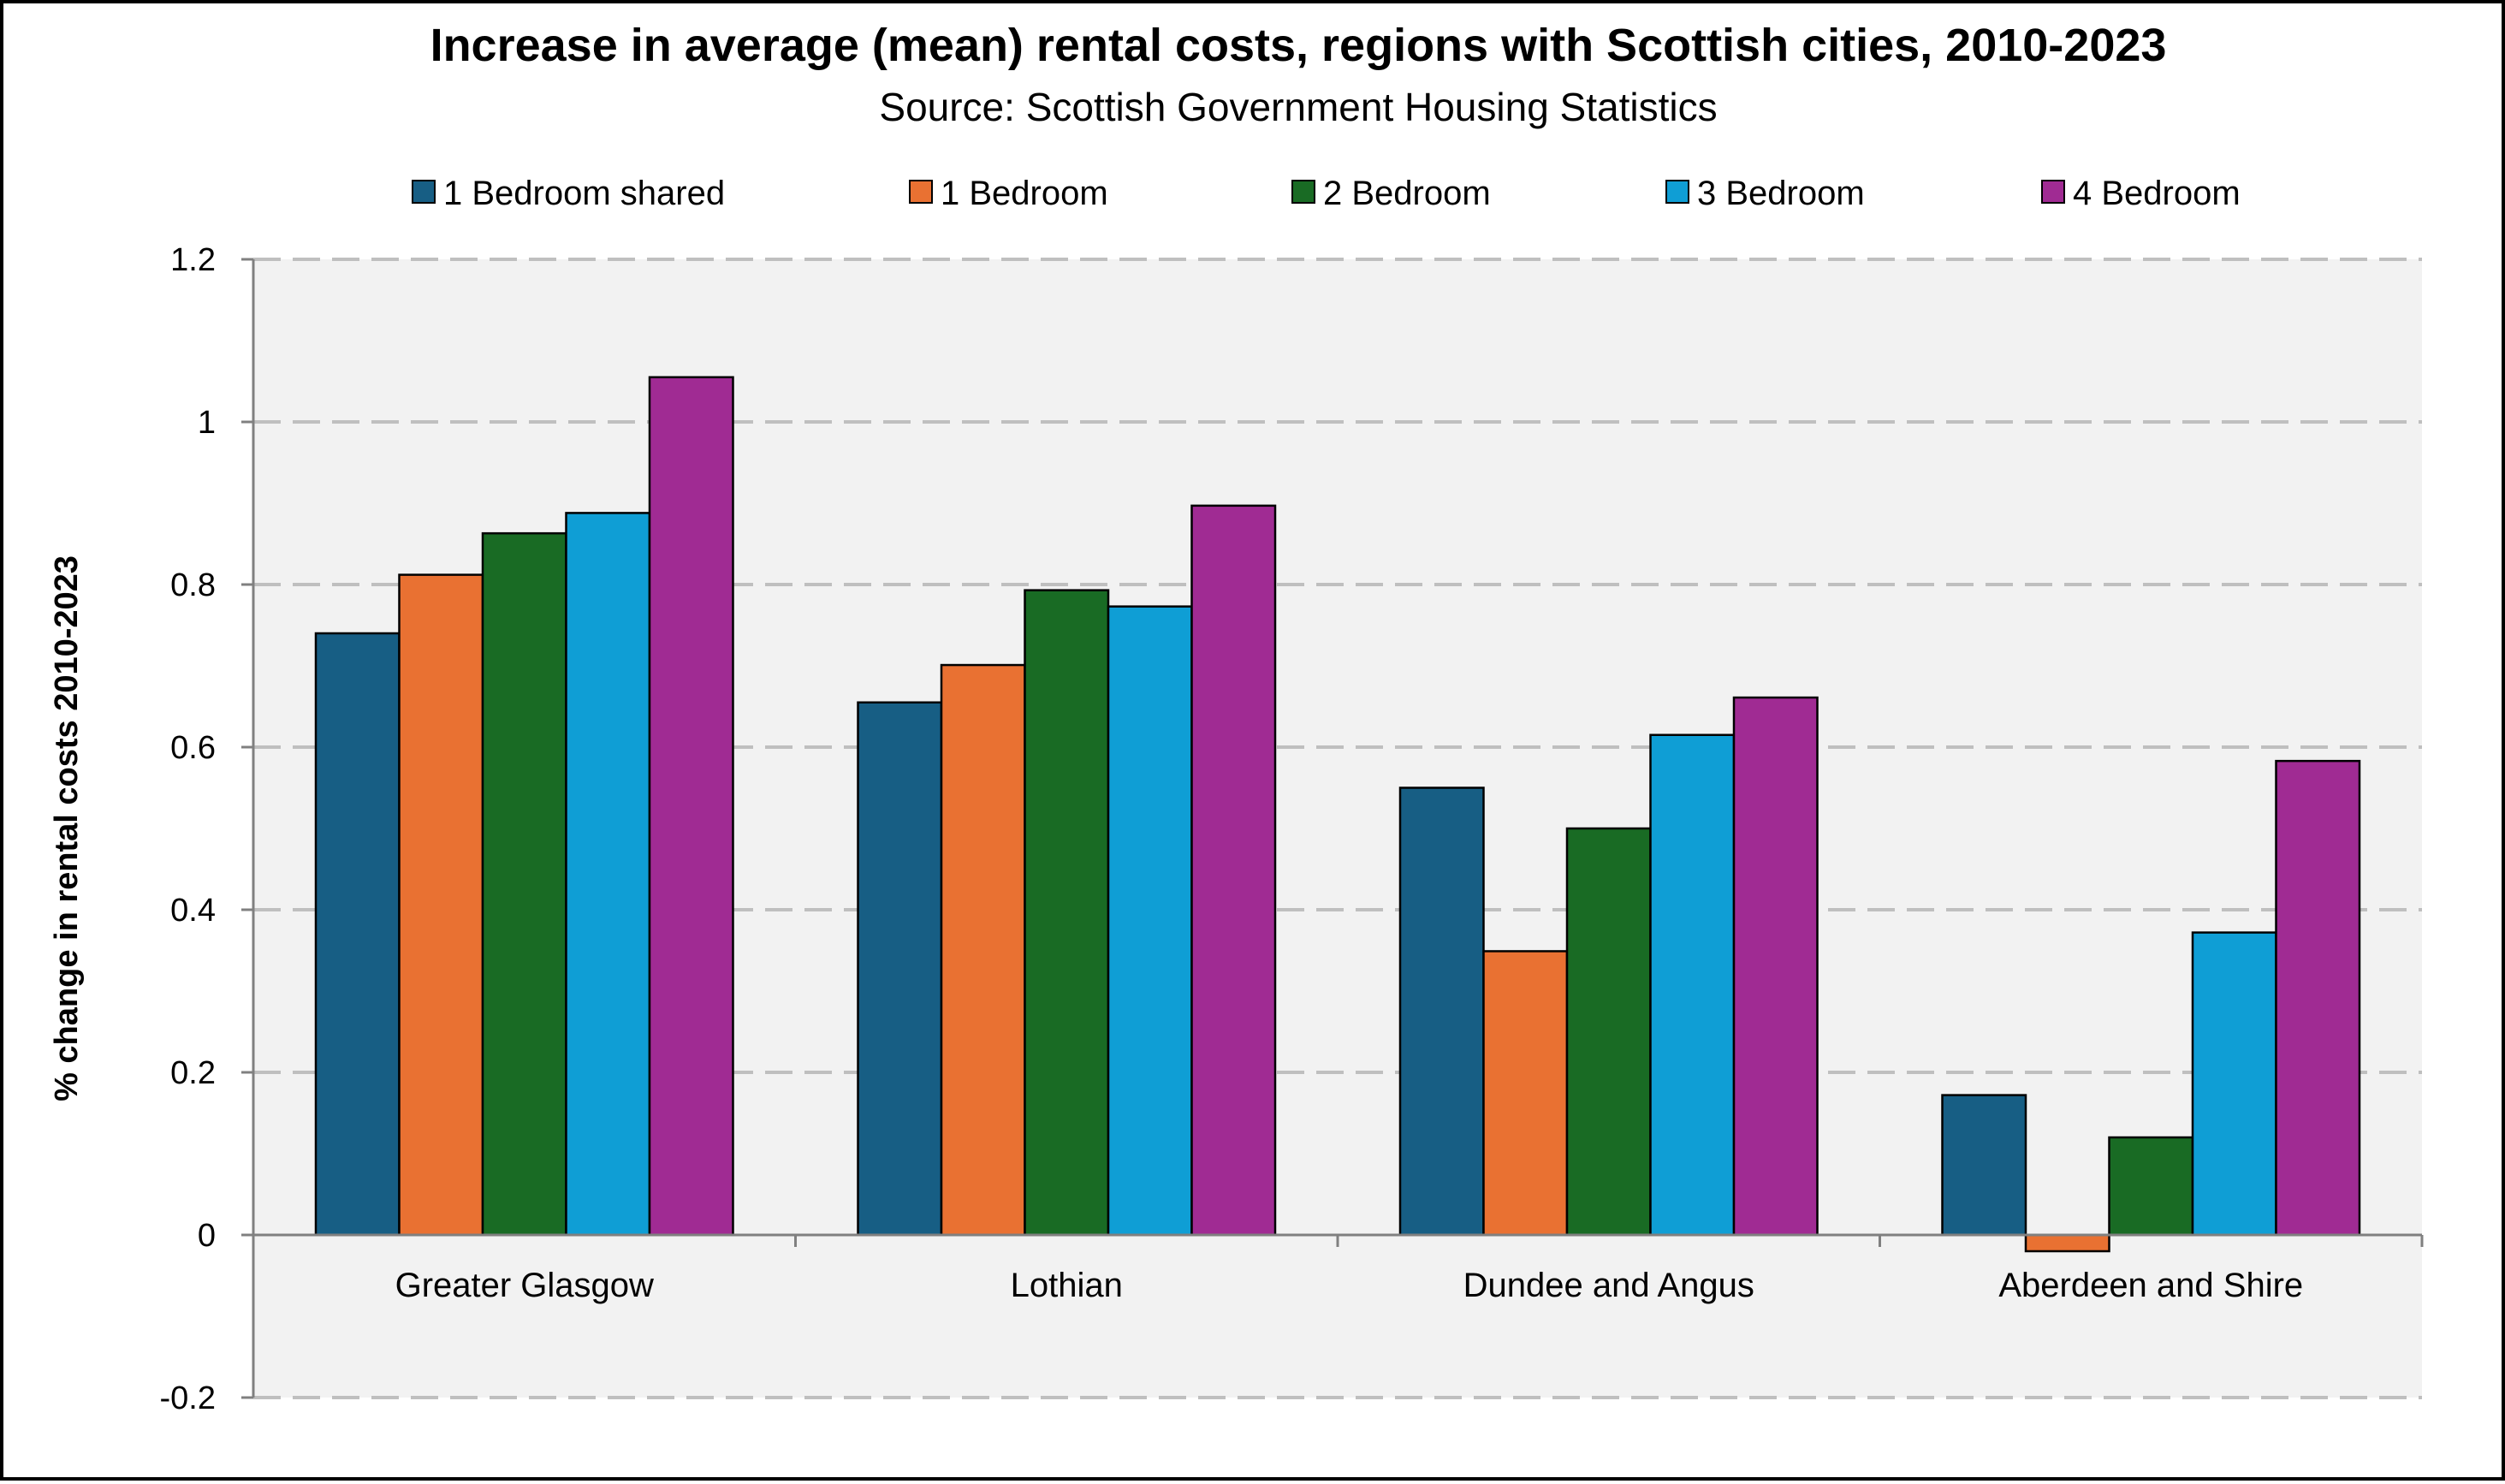 Image resolution: width=2505 pixels, height=1484 pixels. What do you see at coordinates (207, 1236) in the screenshot?
I see `y-tick-label: 0` at bounding box center [207, 1236].